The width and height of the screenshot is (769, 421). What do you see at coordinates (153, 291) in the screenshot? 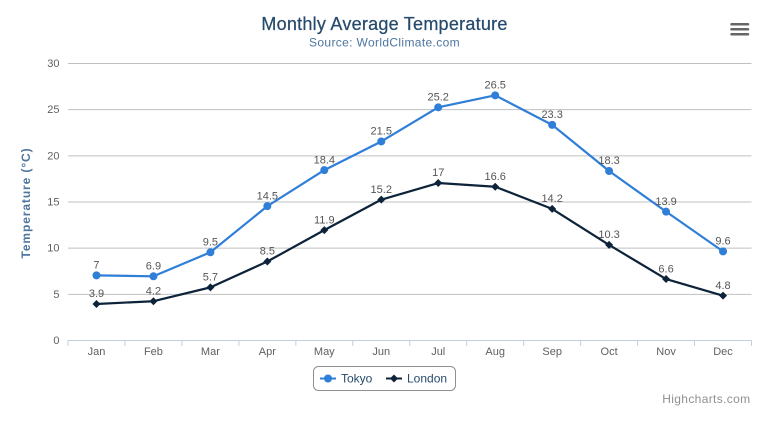
I see `svg-text: 4.2` at bounding box center [153, 291].